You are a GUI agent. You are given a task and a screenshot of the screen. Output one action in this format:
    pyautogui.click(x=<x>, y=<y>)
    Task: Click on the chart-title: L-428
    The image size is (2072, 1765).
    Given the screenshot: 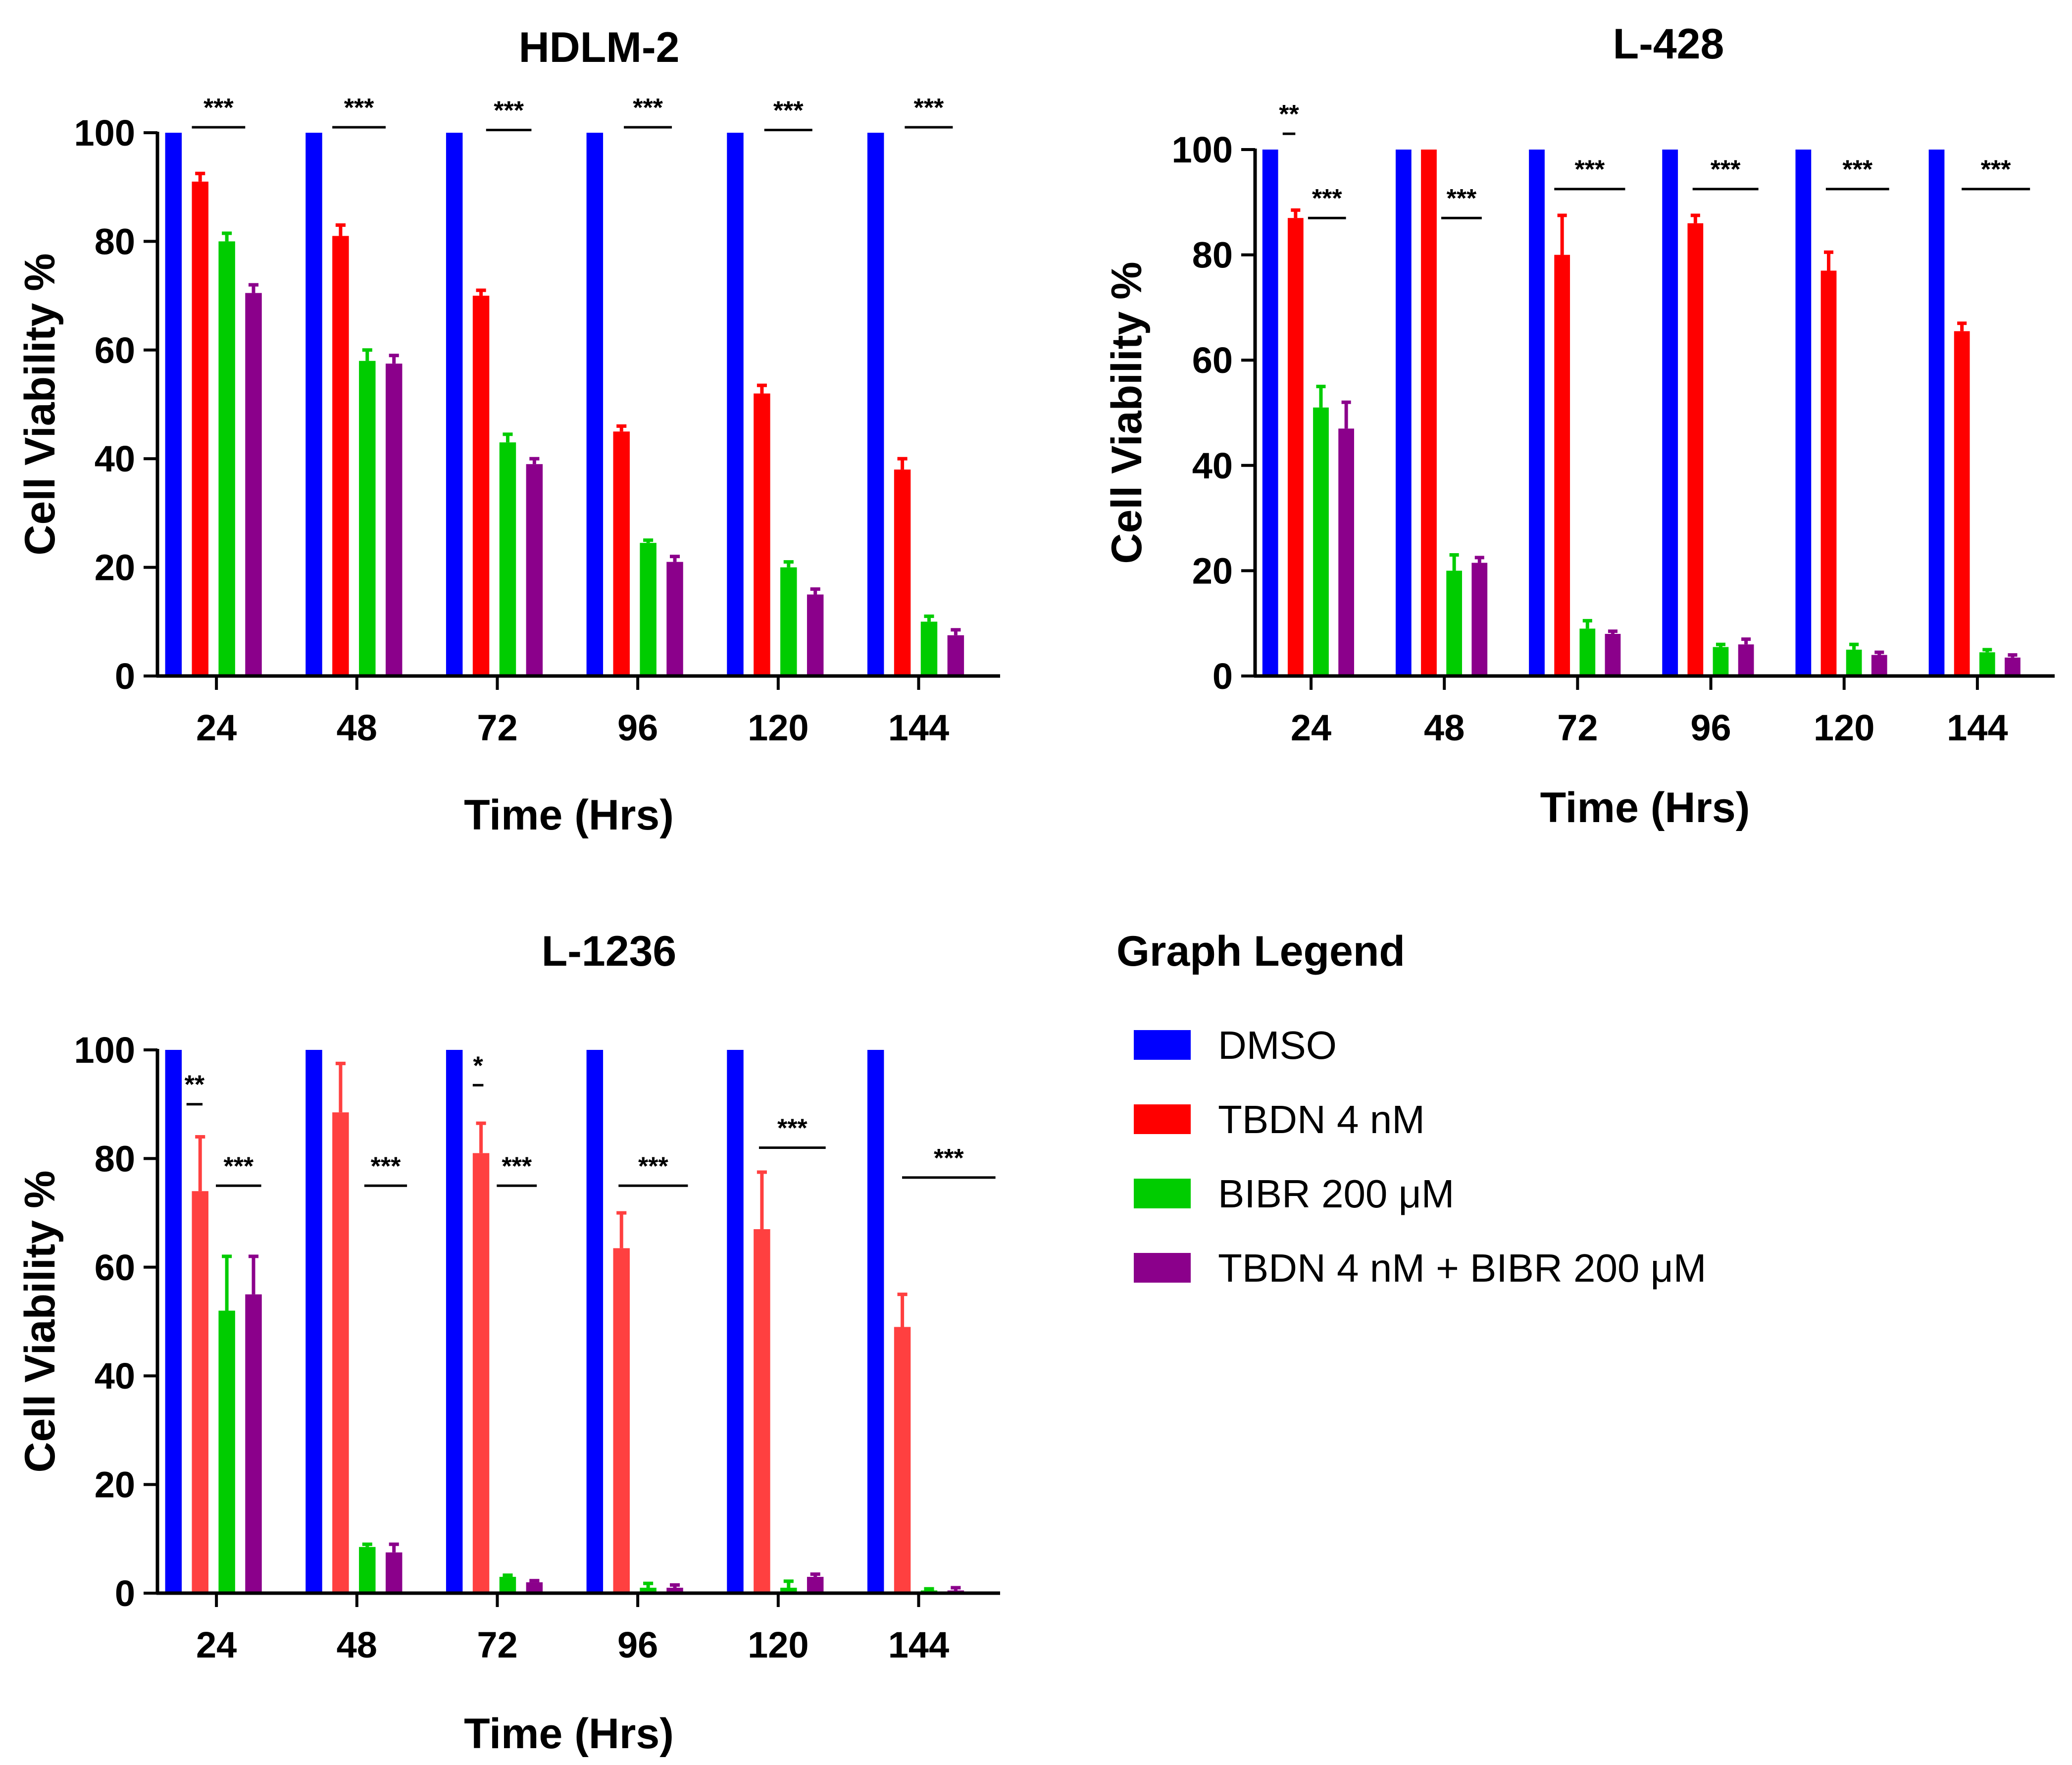 What is the action you would take?
    pyautogui.click(x=1668, y=44)
    